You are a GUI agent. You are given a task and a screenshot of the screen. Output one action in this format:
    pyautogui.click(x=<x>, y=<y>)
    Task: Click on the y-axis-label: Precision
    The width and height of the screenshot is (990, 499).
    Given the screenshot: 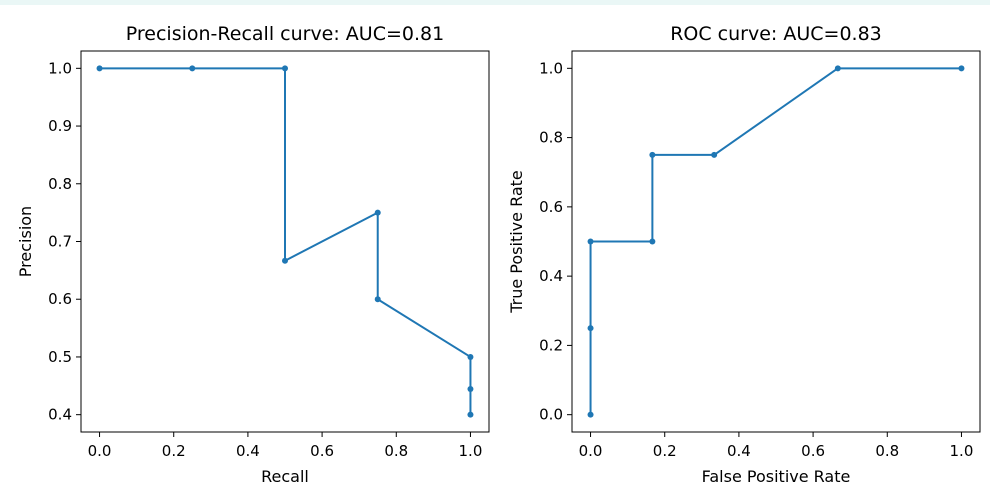 What is the action you would take?
    pyautogui.click(x=25, y=241)
    